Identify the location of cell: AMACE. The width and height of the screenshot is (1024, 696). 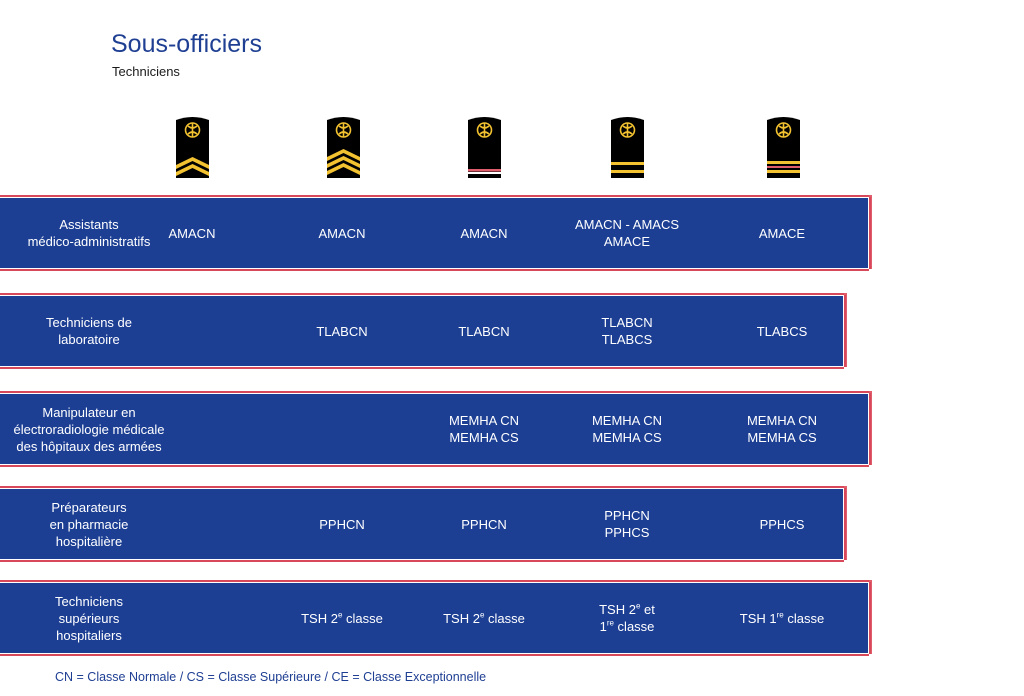
(782, 233).